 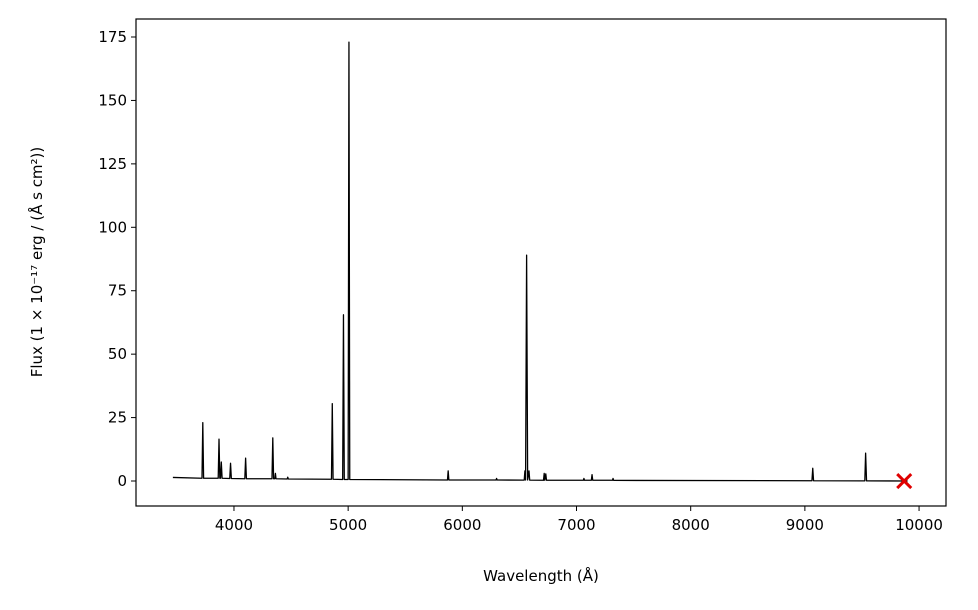 I want to click on y-tick-label: 75, so click(x=117, y=291).